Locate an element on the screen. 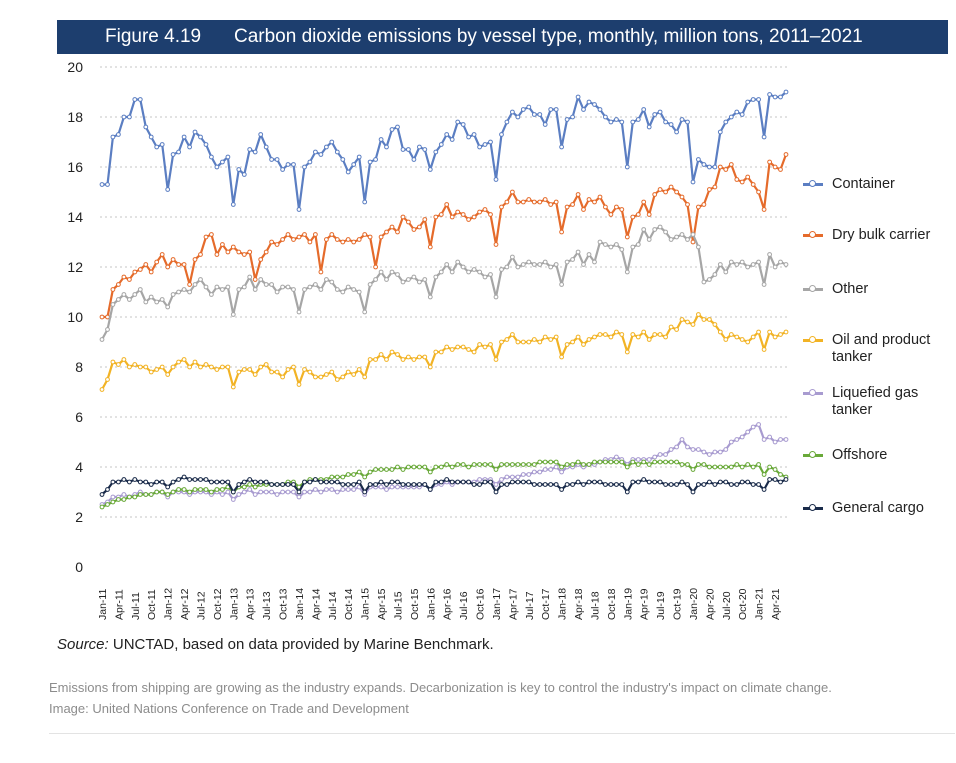 This screenshot has height=763, width=956. figure-label: Figure 4.19 is located at coordinates (153, 36).